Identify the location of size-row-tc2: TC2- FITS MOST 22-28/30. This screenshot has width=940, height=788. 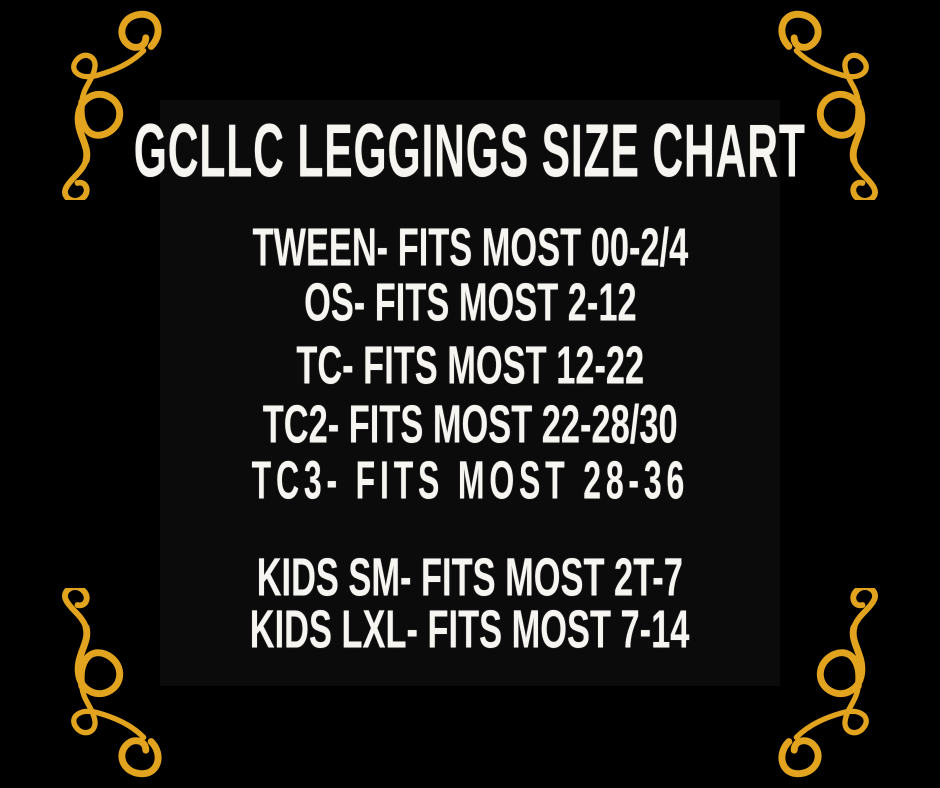
(470, 425).